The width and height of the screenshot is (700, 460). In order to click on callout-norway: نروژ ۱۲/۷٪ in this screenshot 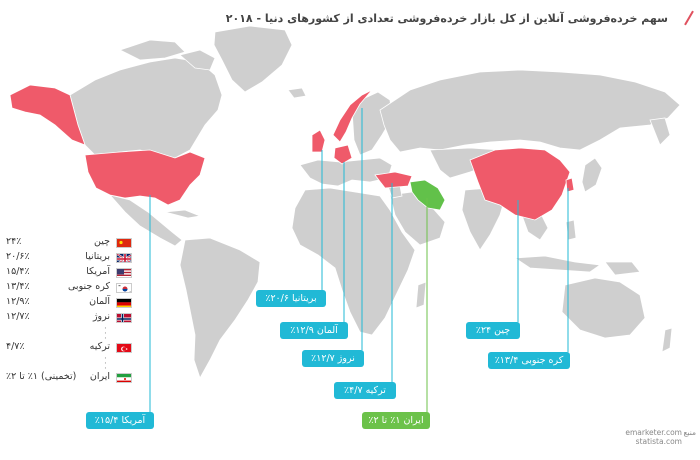, I will do `click(333, 358)`.